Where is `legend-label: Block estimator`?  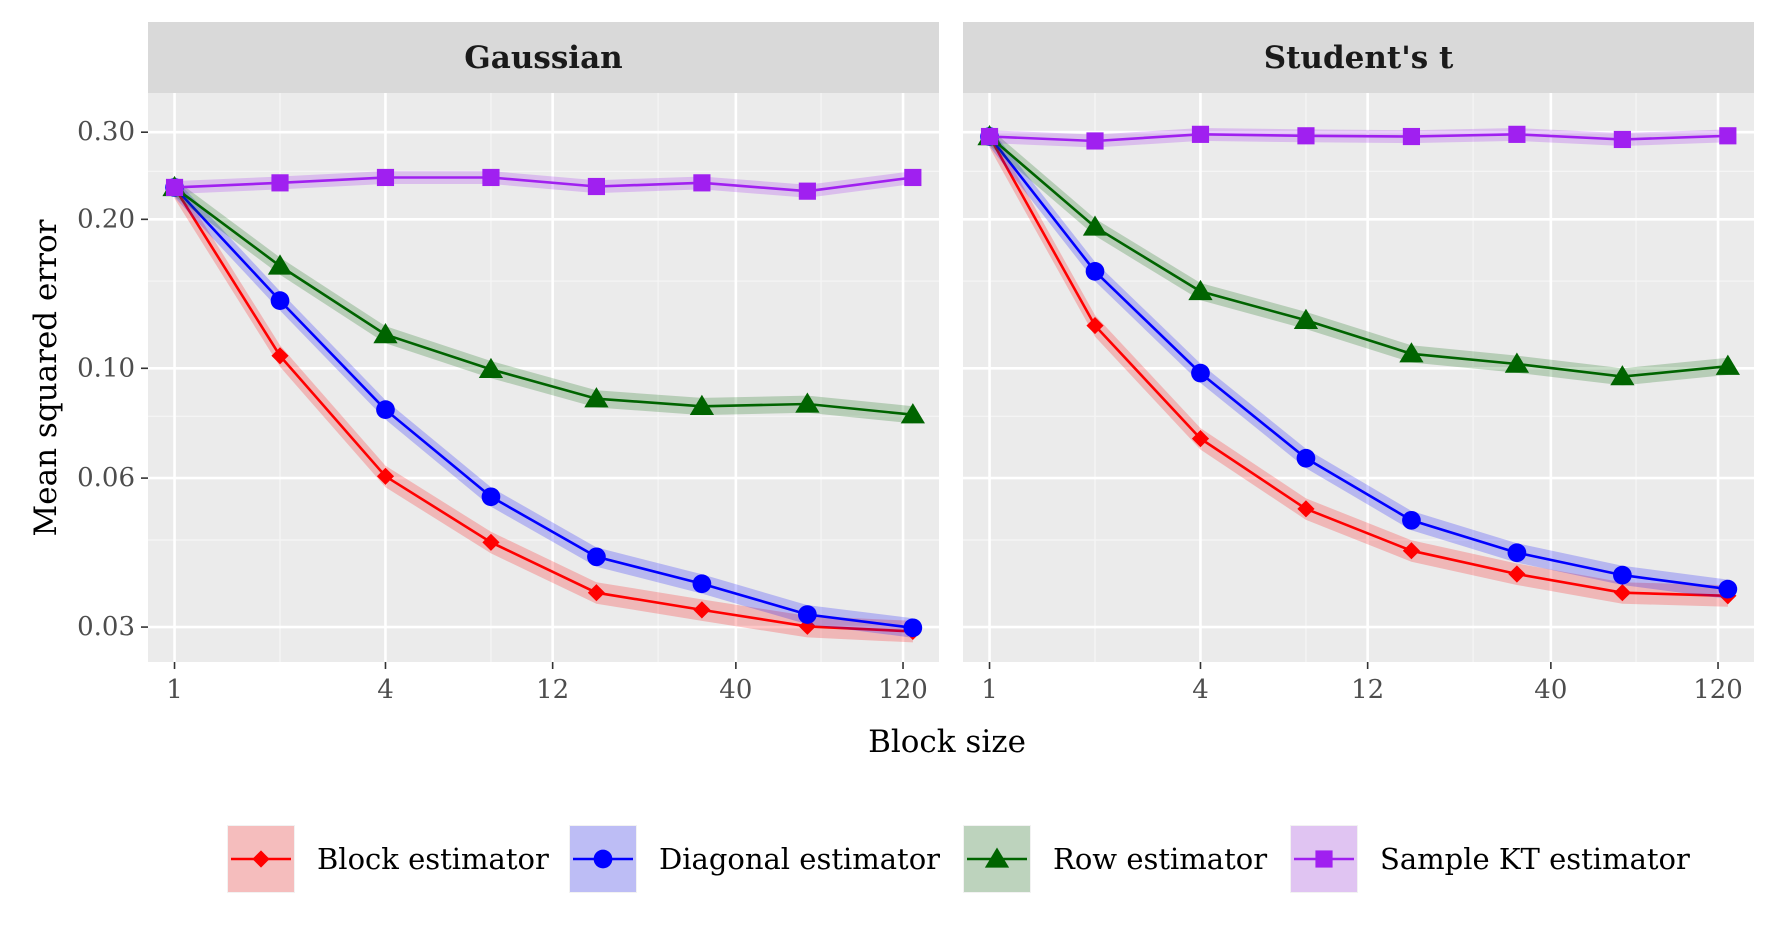 legend-label: Block estimator is located at coordinates (433, 859).